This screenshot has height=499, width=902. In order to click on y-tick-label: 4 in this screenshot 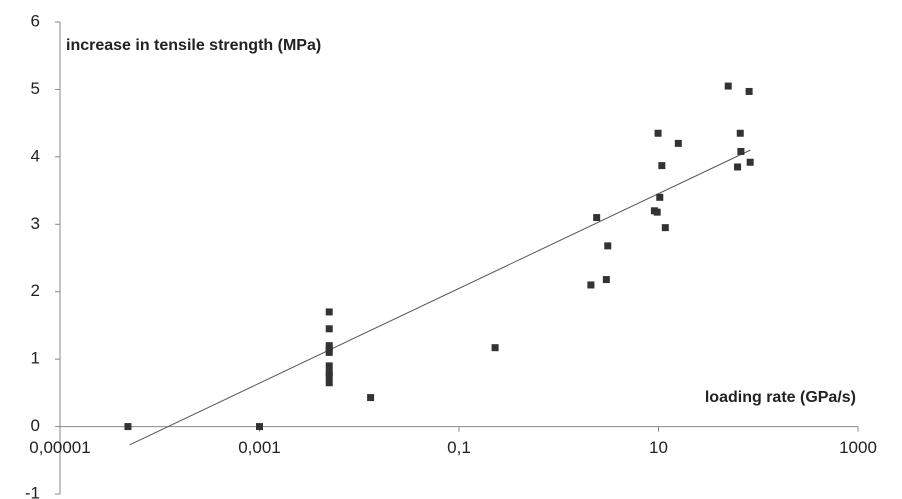, I will do `click(35, 155)`.